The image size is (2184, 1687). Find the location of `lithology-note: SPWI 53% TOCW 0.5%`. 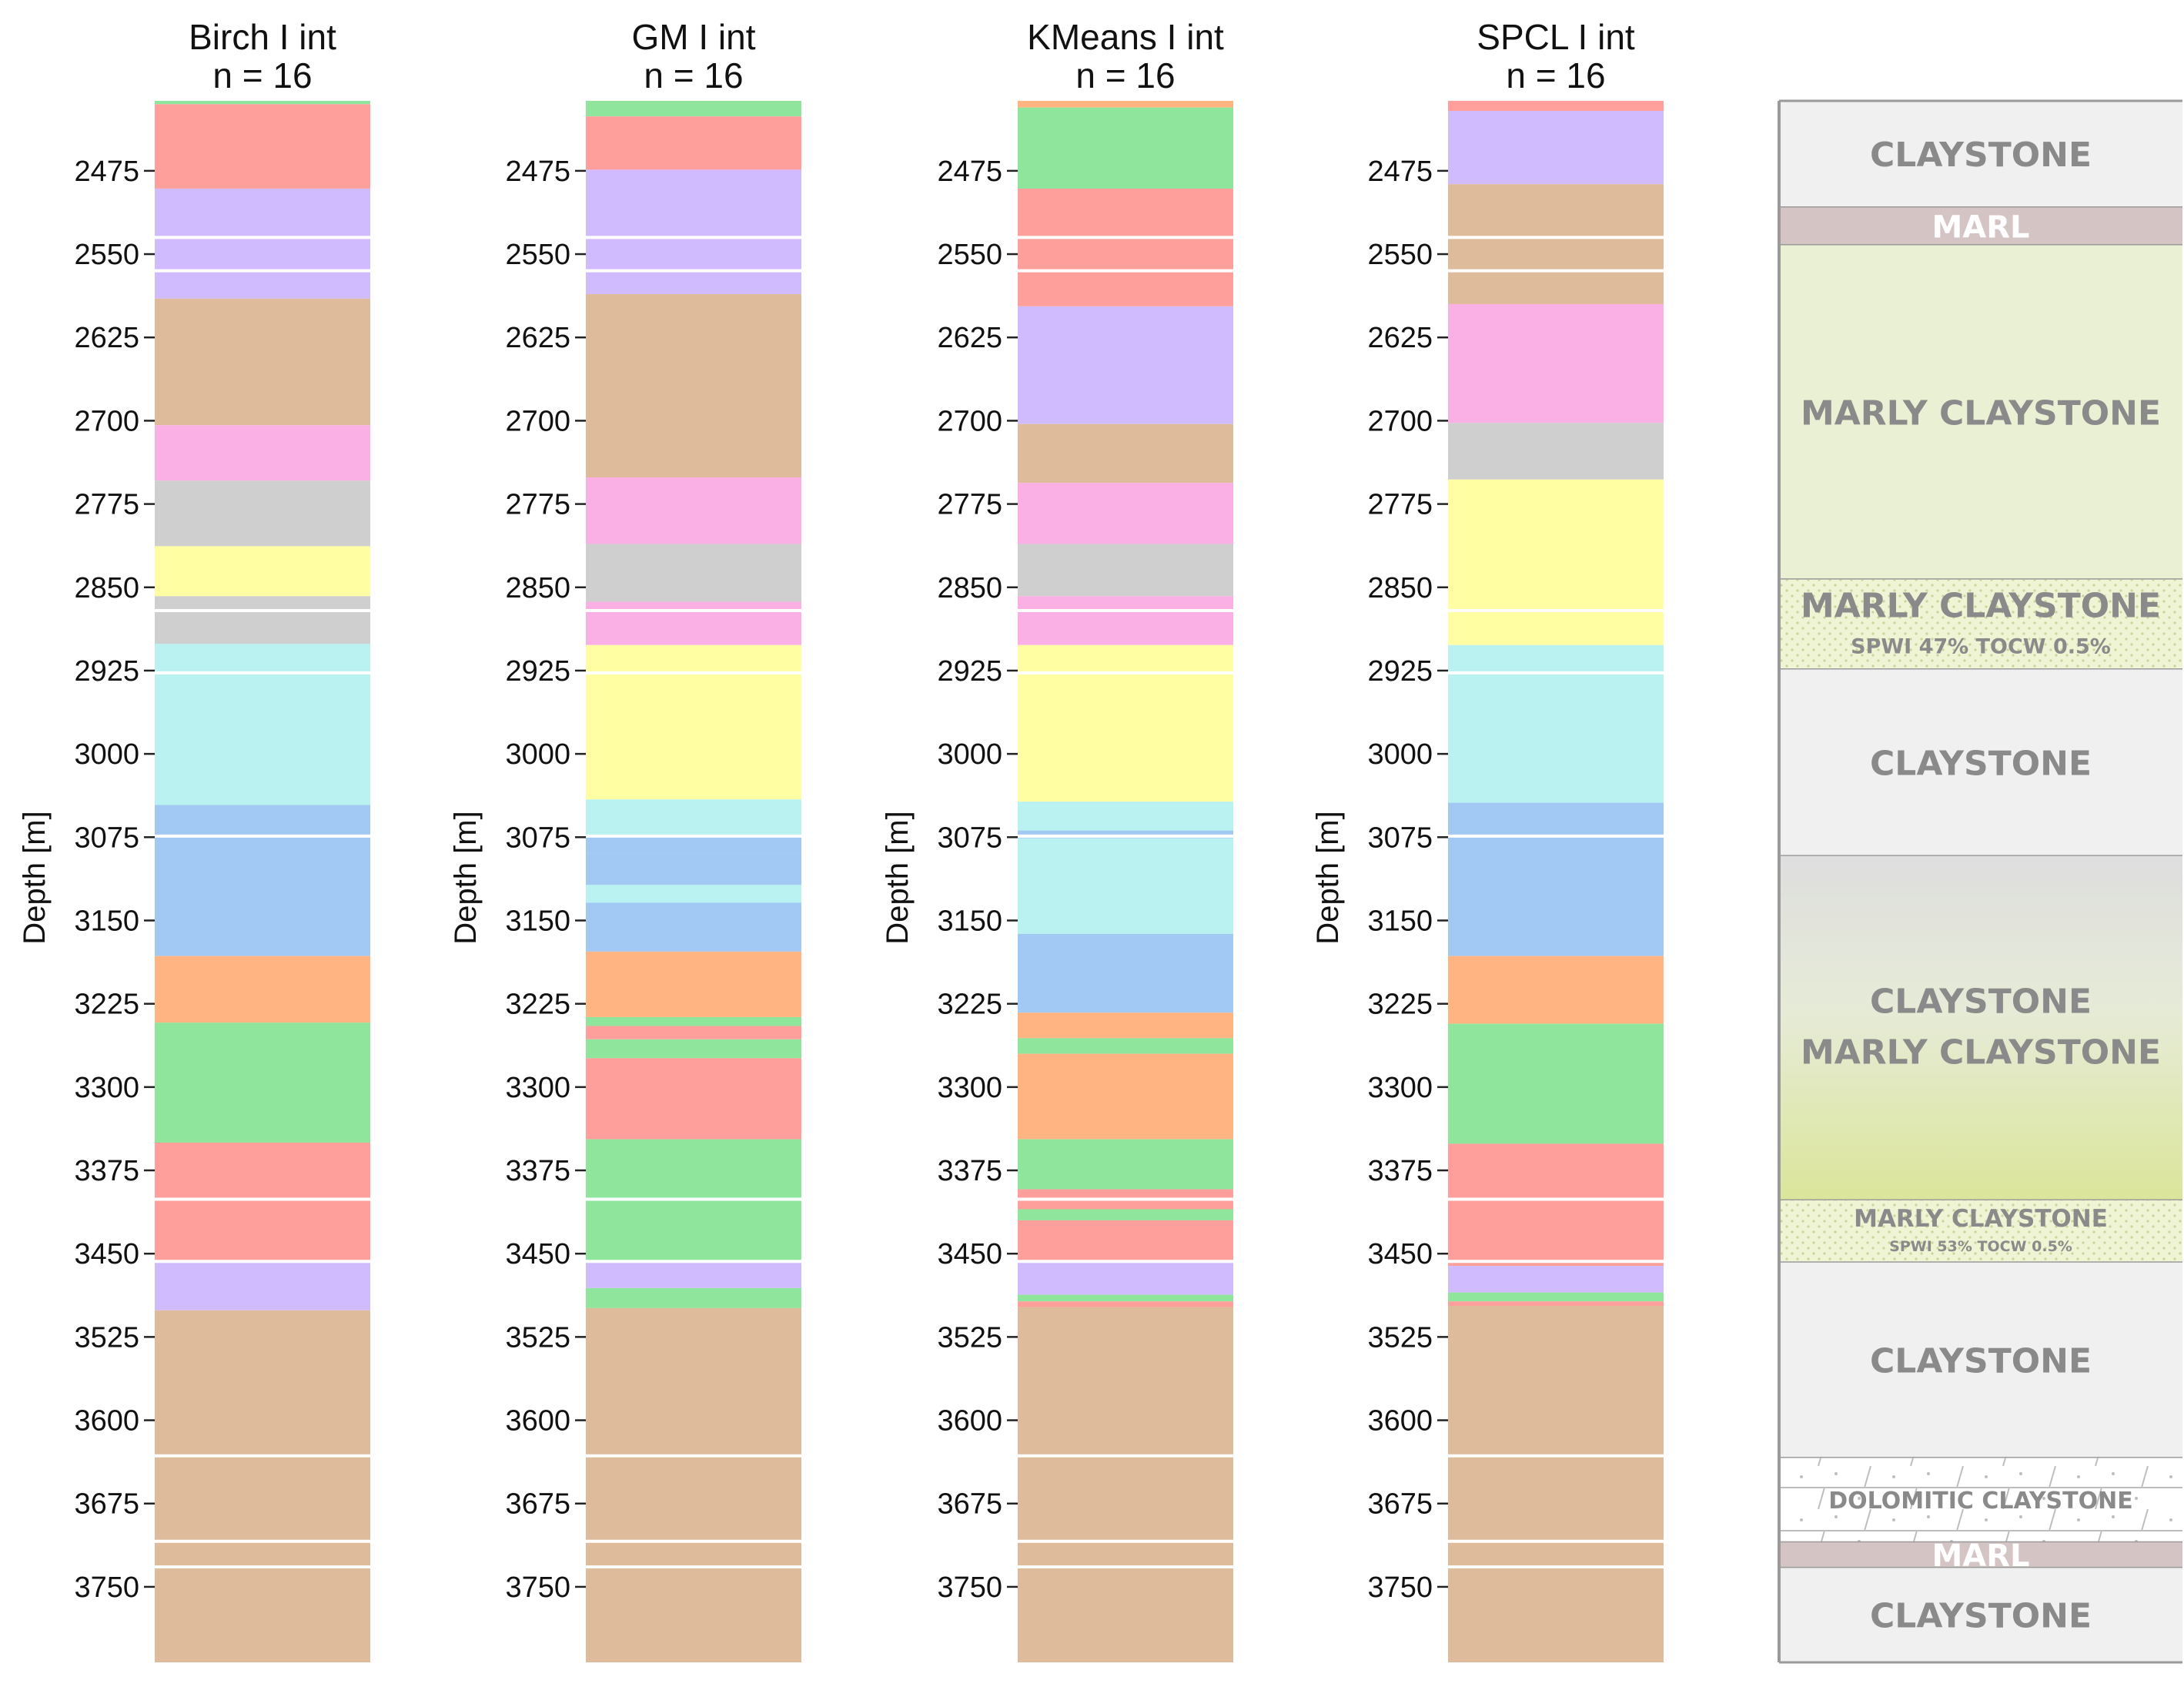

lithology-note: SPWI 53% TOCW 0.5% is located at coordinates (1981, 1246).